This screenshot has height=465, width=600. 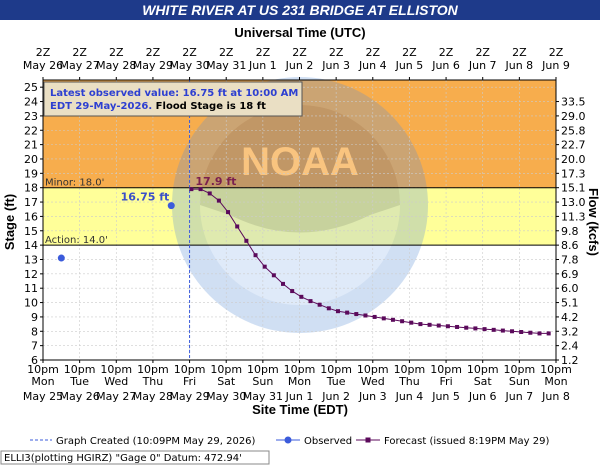 What do you see at coordinates (299, 32) in the screenshot?
I see `top-axis-title: Universal Time (UTC)` at bounding box center [299, 32].